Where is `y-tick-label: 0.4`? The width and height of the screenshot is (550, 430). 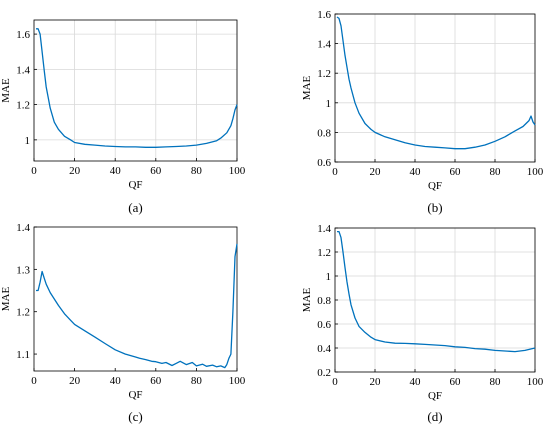
y-tick-label: 0.4 is located at coordinates (324, 349).